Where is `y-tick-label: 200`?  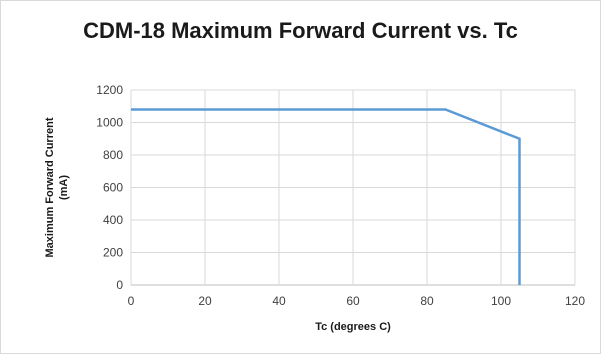
y-tick-label: 200 is located at coordinates (113, 253).